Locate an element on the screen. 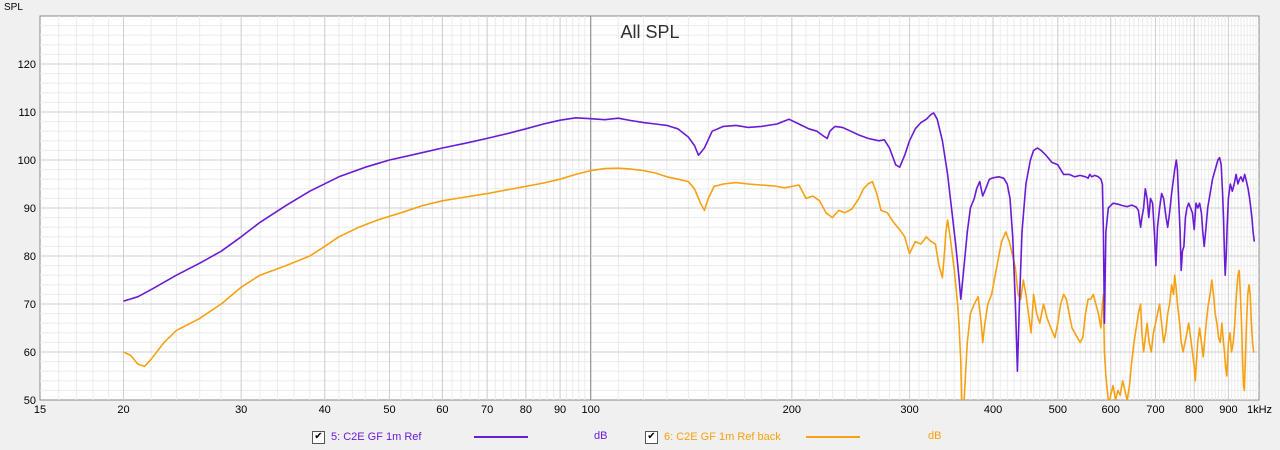  y-tick-label: 50 is located at coordinates (30, 401).